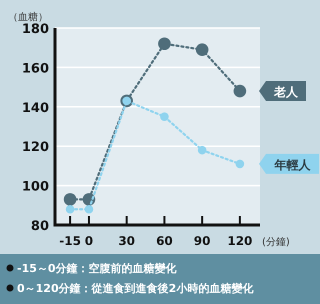 This screenshot has height=304, width=320. What do you see at coordinates (89, 241) in the screenshot?
I see `x-tick-label: 0` at bounding box center [89, 241].